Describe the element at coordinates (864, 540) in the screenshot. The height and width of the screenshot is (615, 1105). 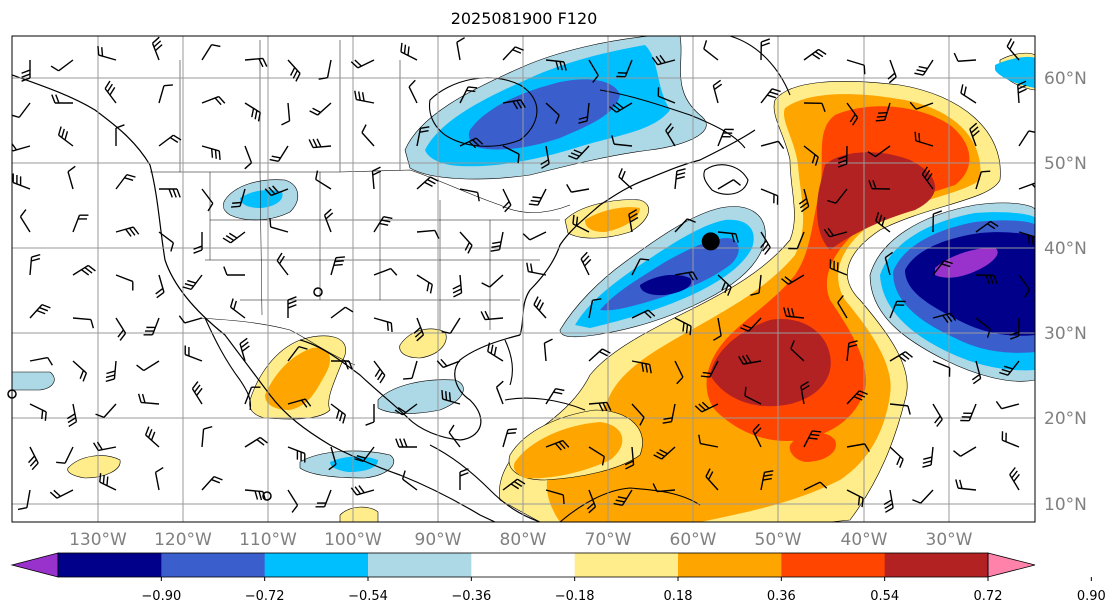
I see `lon-label: 40°W` at that location.